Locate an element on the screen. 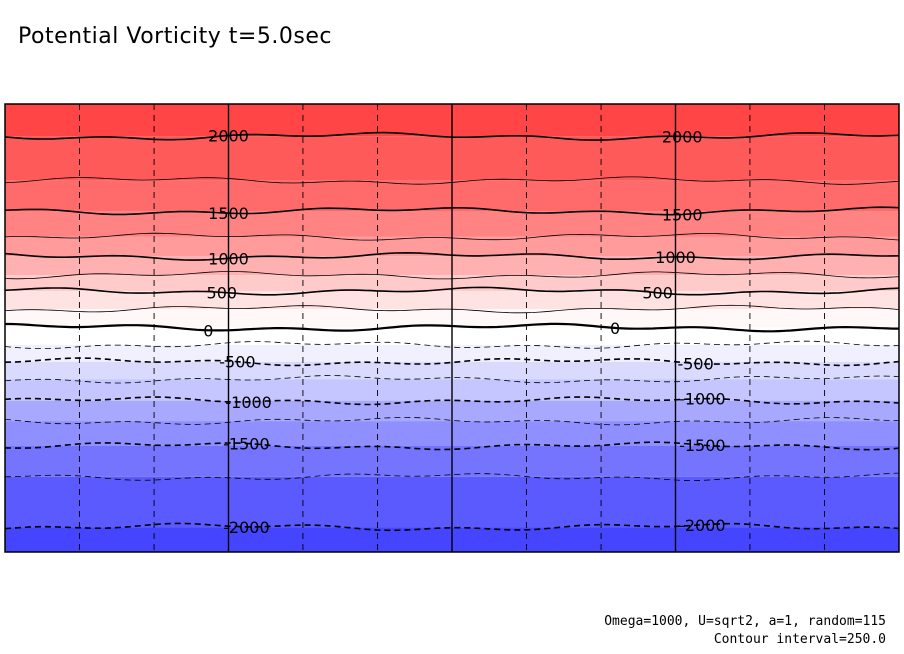 This screenshot has height=654, width=904. contour-interval-note: Contour interval=250.0 is located at coordinates (799, 639).